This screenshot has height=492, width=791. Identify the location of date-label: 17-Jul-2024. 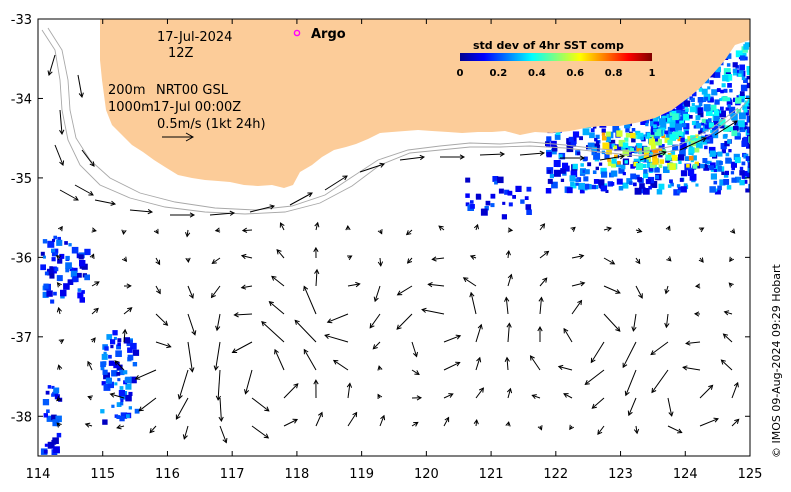
(194, 37).